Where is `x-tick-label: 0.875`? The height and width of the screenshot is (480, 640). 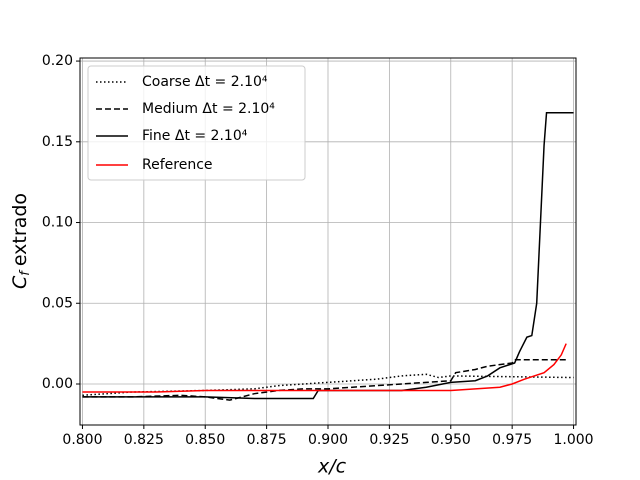
x-tick-label: 0.875 is located at coordinates (267, 440).